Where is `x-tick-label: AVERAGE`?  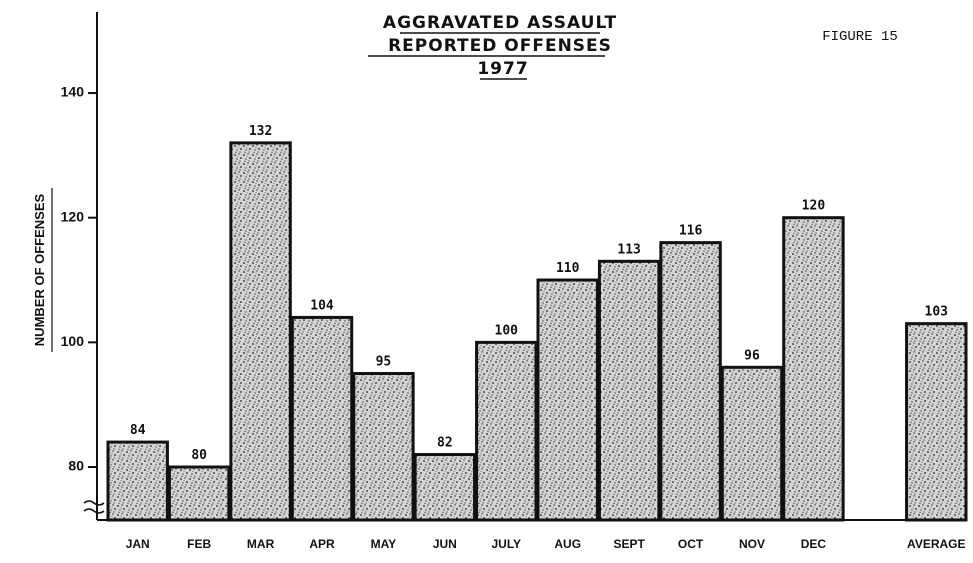 x-tick-label: AVERAGE is located at coordinates (936, 544).